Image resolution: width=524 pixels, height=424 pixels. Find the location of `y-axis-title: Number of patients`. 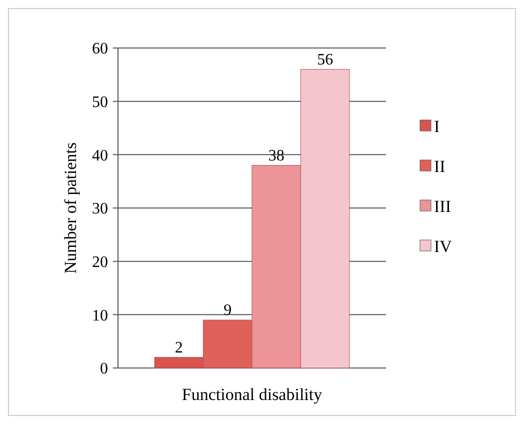

y-axis-title: Number of patients is located at coordinates (70, 208).